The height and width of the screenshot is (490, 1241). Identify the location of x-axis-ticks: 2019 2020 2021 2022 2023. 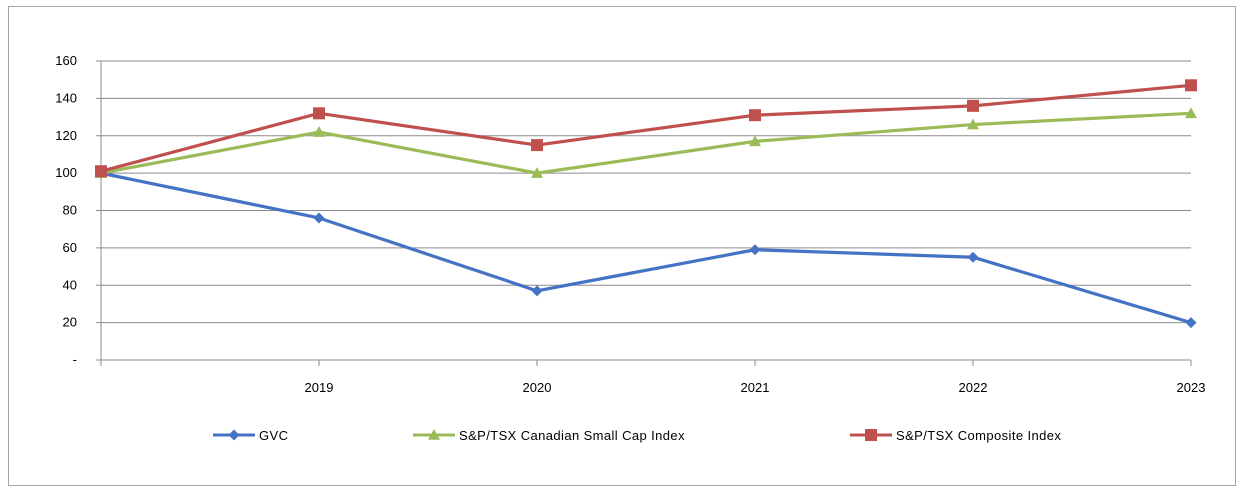
(653, 377).